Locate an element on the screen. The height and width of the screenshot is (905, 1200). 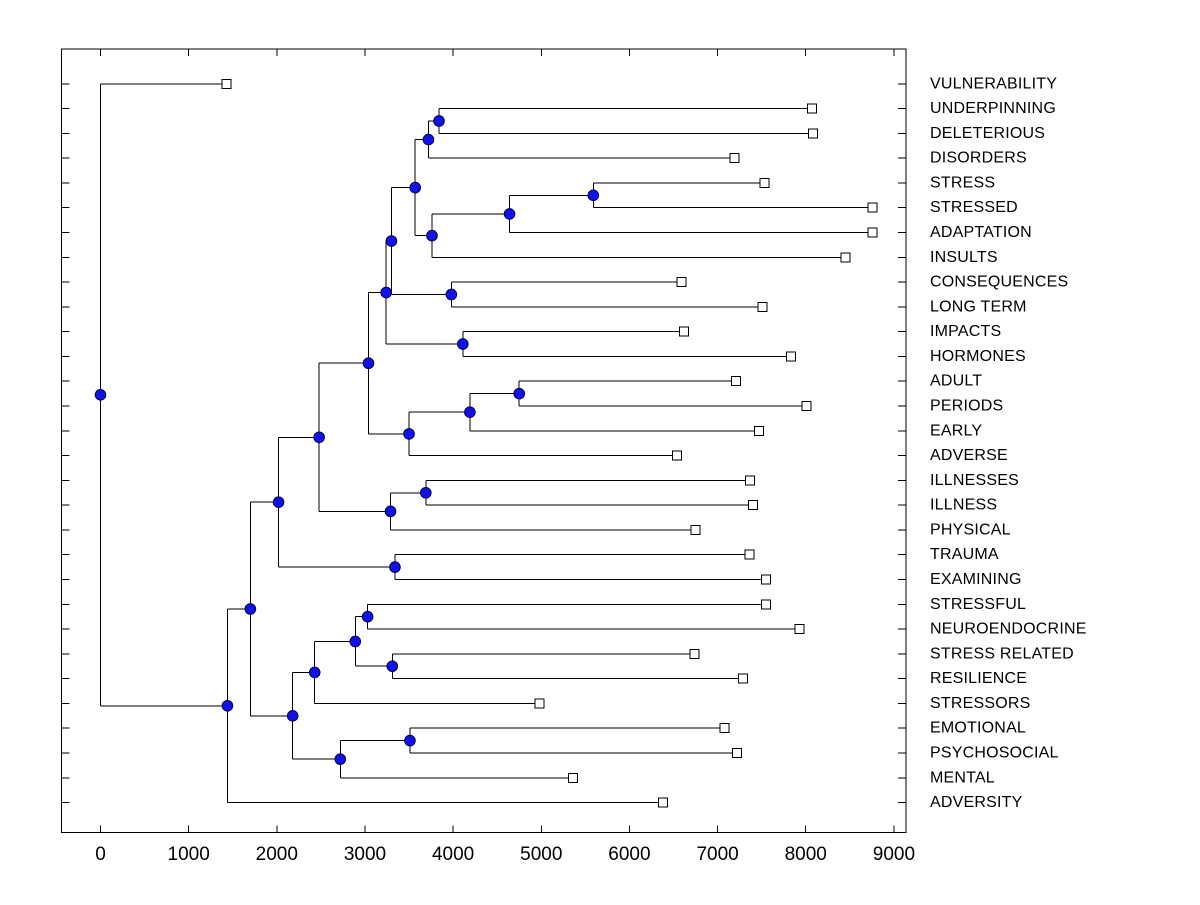
leaf-label: LONG TERM is located at coordinates (978, 306).